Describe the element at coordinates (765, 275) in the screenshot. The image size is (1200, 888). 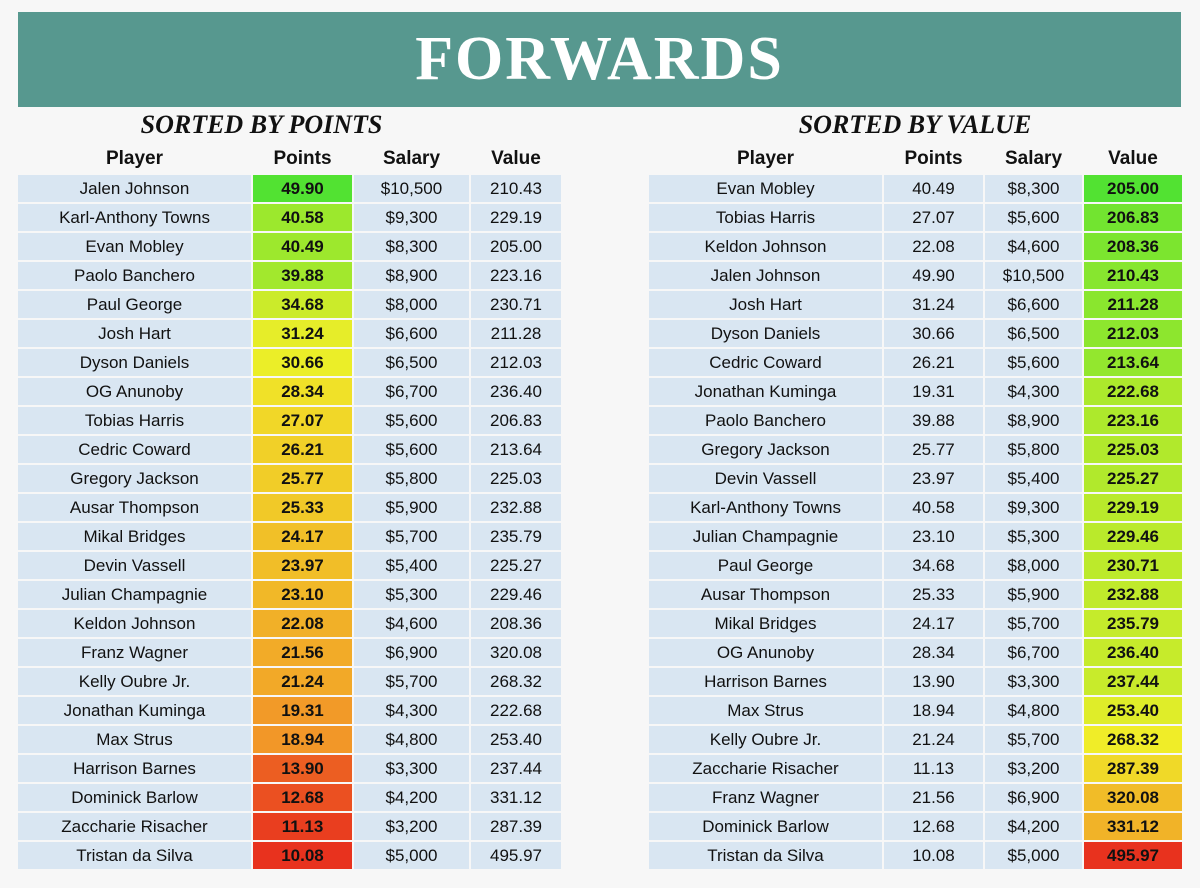
I see `cell-player: Jalen Johnson` at that location.